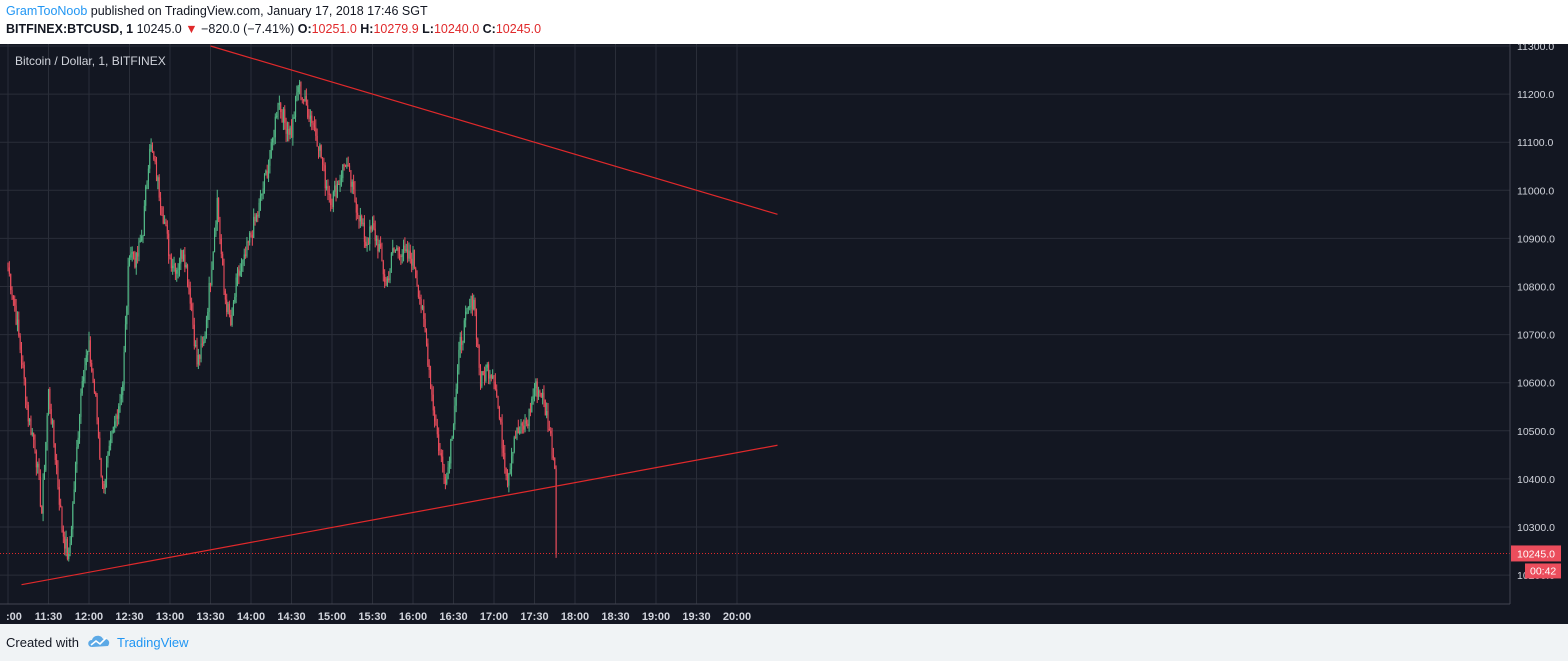  I want to click on trendline-lower, so click(399, 515).